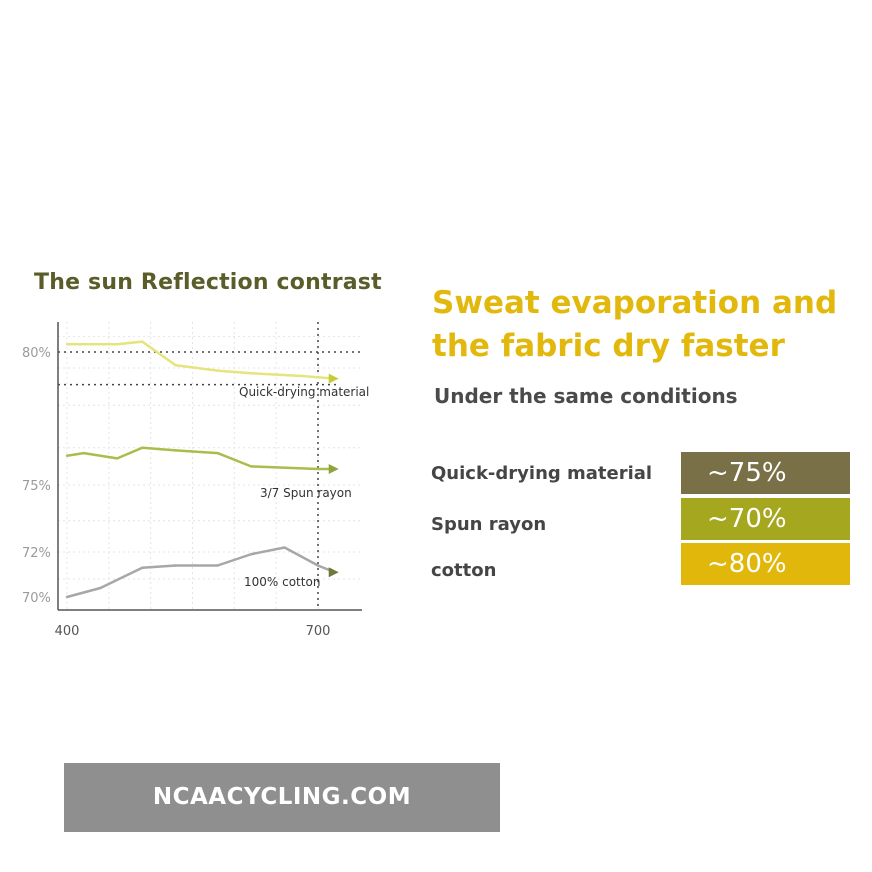  What do you see at coordinates (36, 598) in the screenshot?
I see `y-tick-label: 70%` at bounding box center [36, 598].